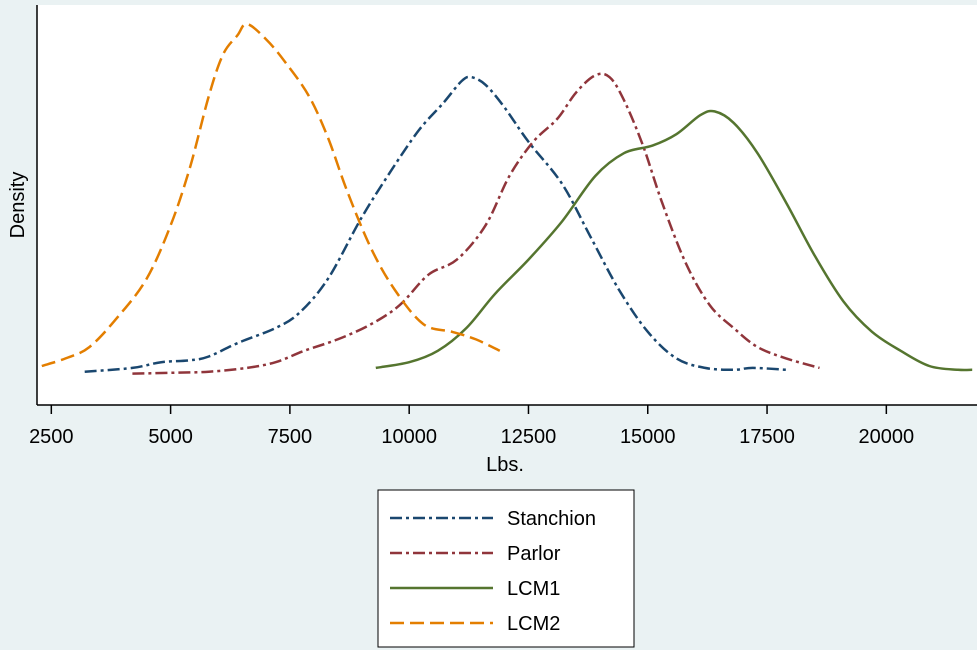 This screenshot has height=650, width=977. What do you see at coordinates (290, 437) in the screenshot?
I see `x-tick-label: 7500` at bounding box center [290, 437].